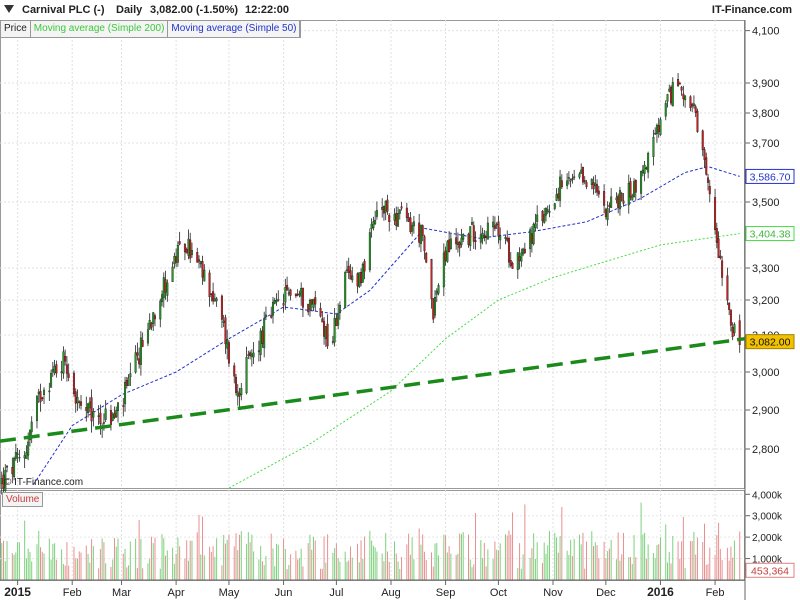 This screenshot has height=600, width=800. What do you see at coordinates (766, 32) in the screenshot?
I see `y-tick-label: 4,100` at bounding box center [766, 32].